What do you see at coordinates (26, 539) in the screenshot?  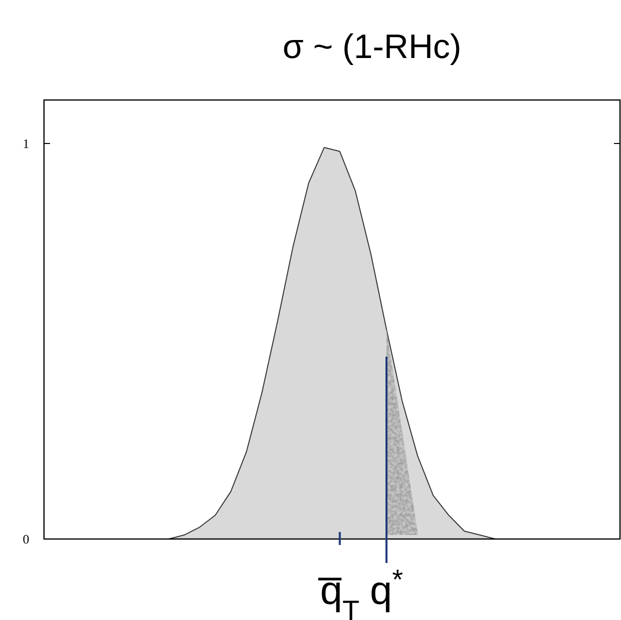 I see `y-tick-label: 0` at bounding box center [26, 539].